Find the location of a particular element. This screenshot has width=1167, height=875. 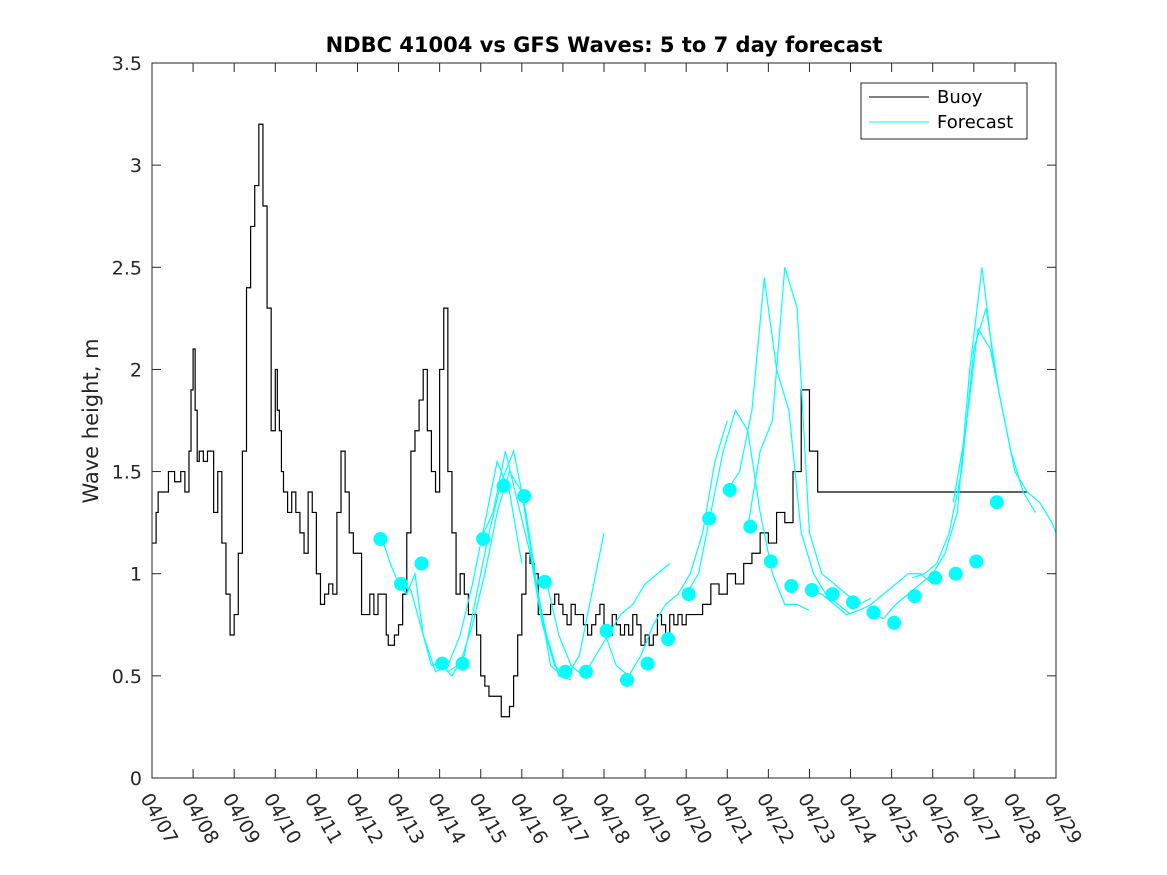

x-tick-label: 04/18 is located at coordinates (611, 819).